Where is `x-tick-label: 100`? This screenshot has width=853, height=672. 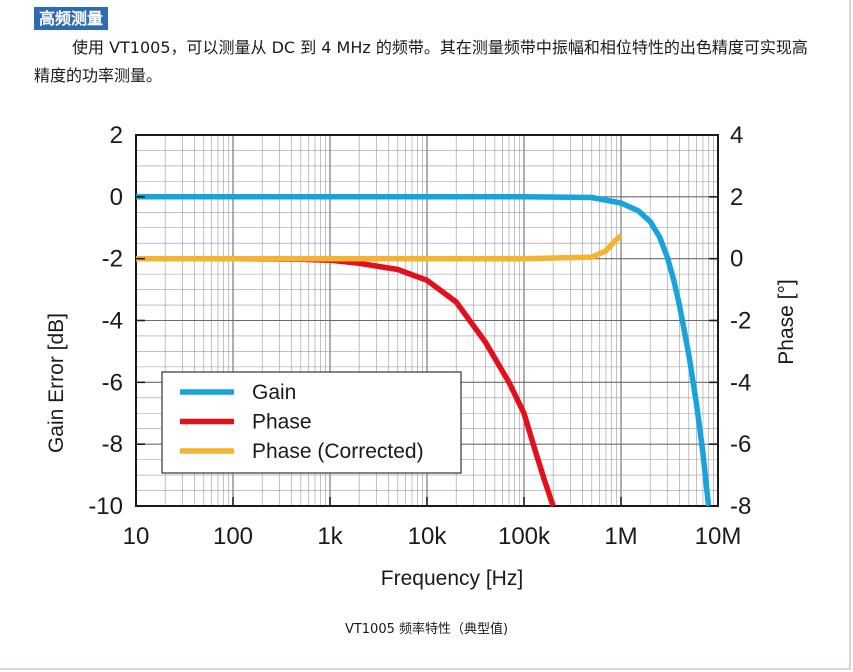
x-tick-label: 100 is located at coordinates (233, 536).